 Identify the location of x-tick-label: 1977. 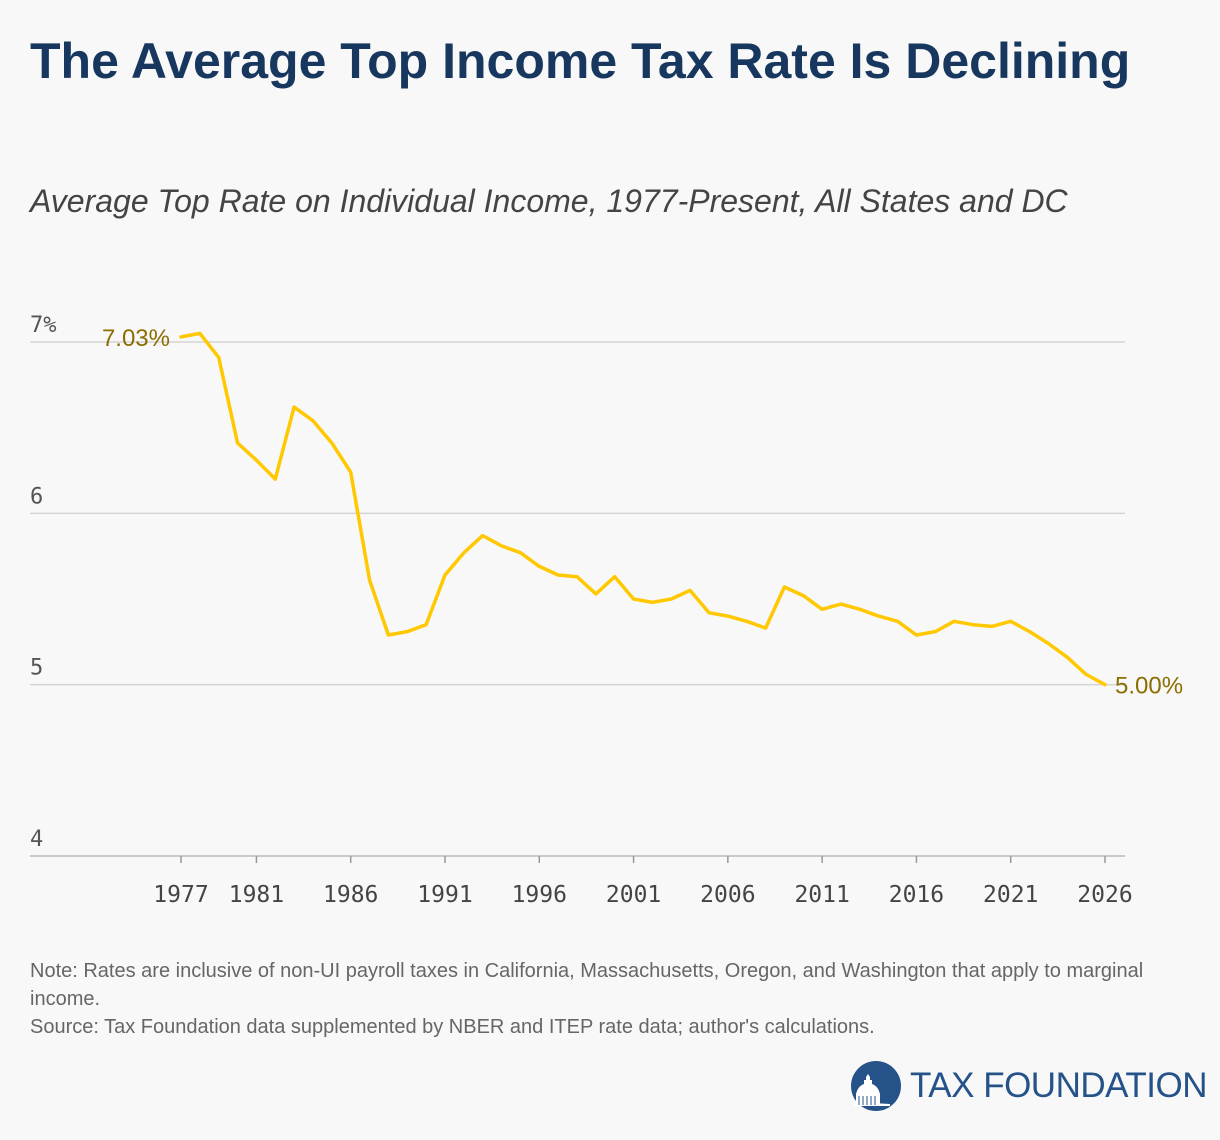
(180, 895).